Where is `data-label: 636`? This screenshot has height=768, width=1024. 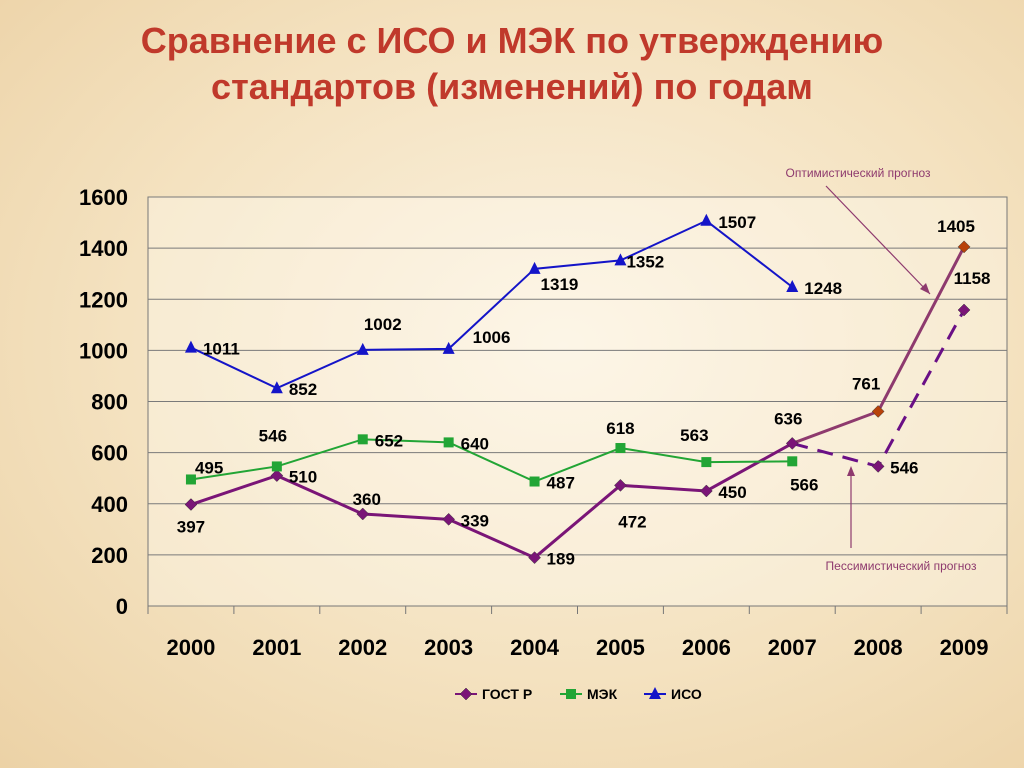 data-label: 636 is located at coordinates (788, 418).